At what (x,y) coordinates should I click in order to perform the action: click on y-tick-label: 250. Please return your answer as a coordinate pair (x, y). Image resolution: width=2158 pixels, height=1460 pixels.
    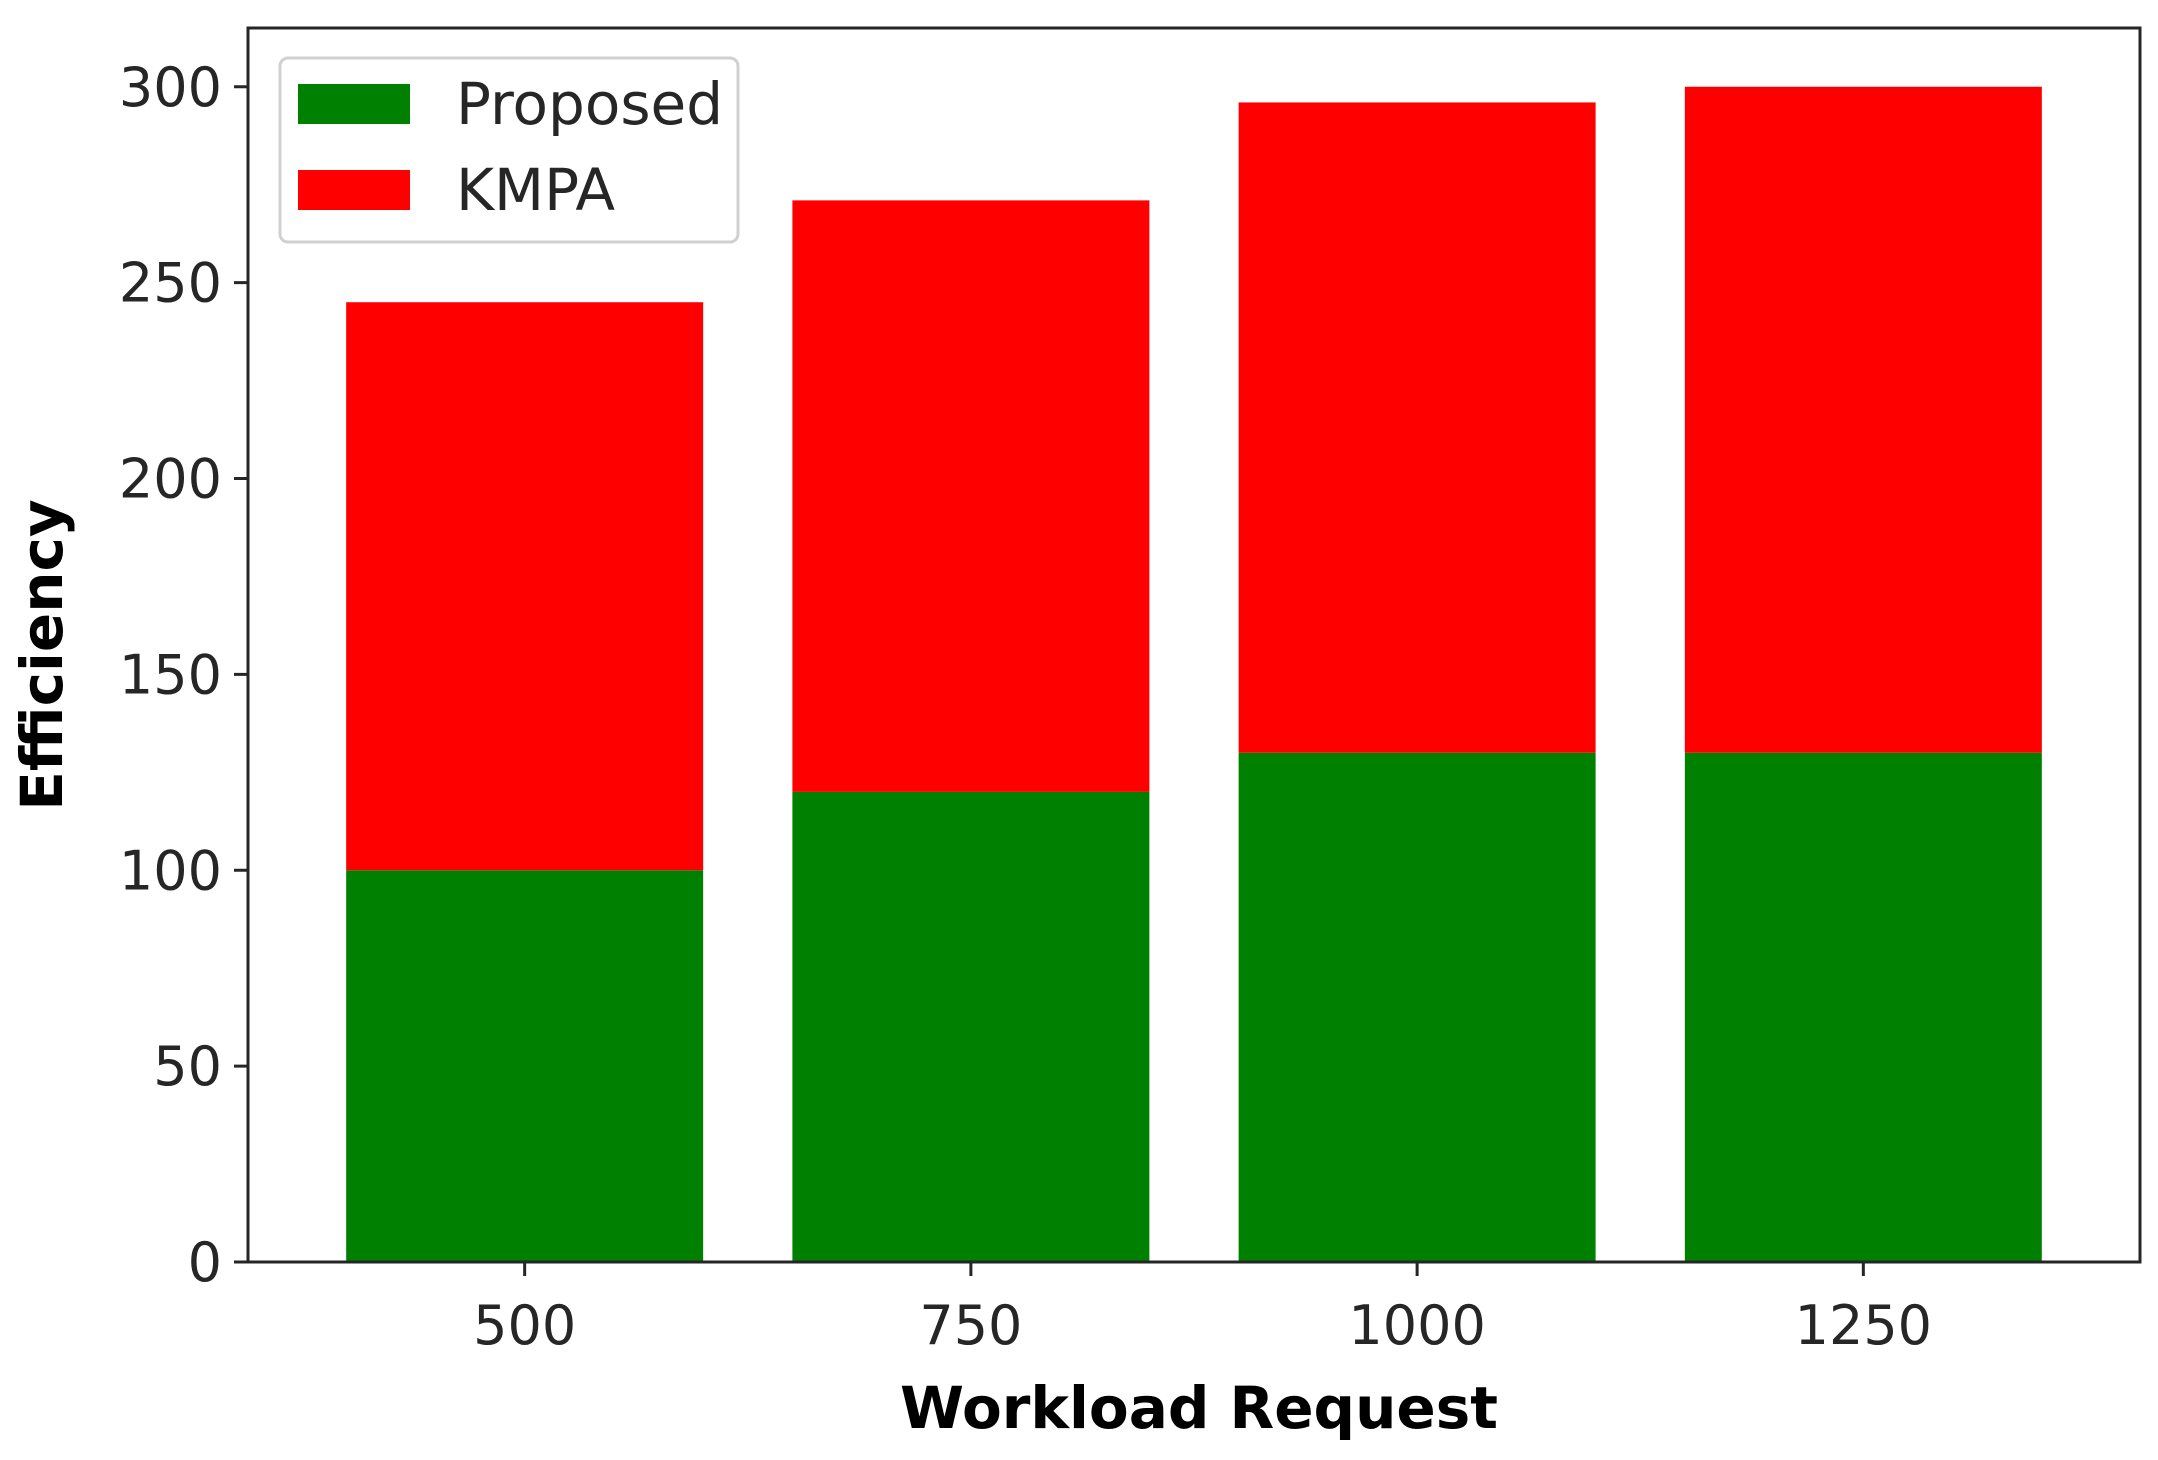
    Looking at the image, I should click on (170, 283).